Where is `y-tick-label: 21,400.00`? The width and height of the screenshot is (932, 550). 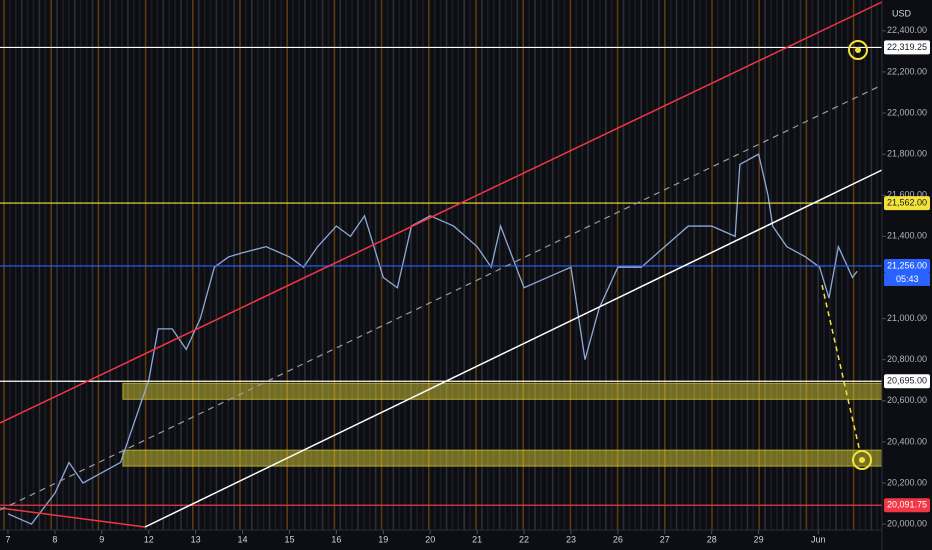 y-tick-label: 21,400.00 is located at coordinates (907, 236).